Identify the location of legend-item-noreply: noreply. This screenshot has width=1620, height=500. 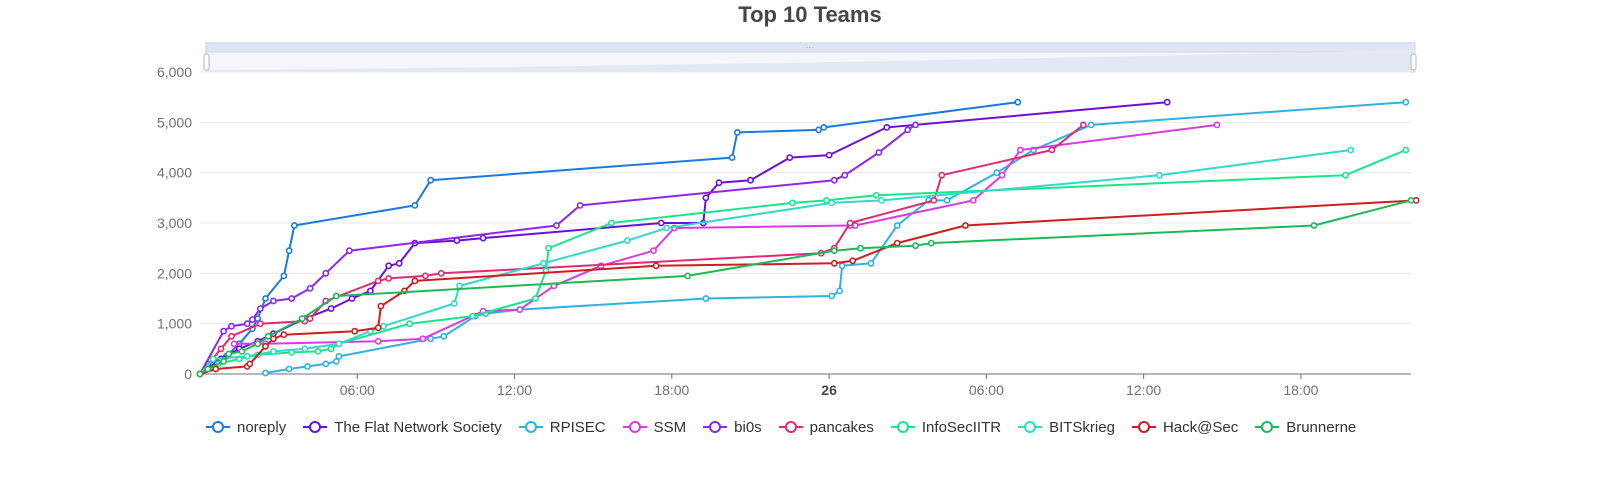
(245, 427).